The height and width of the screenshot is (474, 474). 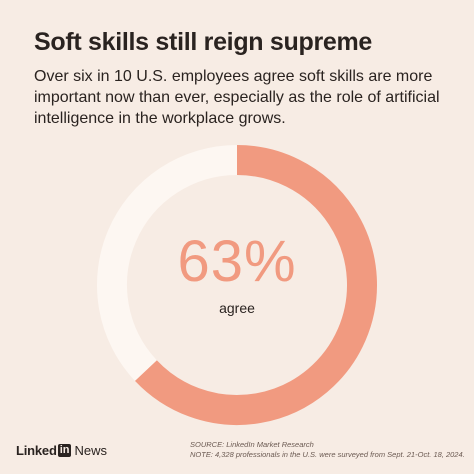 What do you see at coordinates (203, 42) in the screenshot?
I see `page-title: Soft skills still reign supreme` at bounding box center [203, 42].